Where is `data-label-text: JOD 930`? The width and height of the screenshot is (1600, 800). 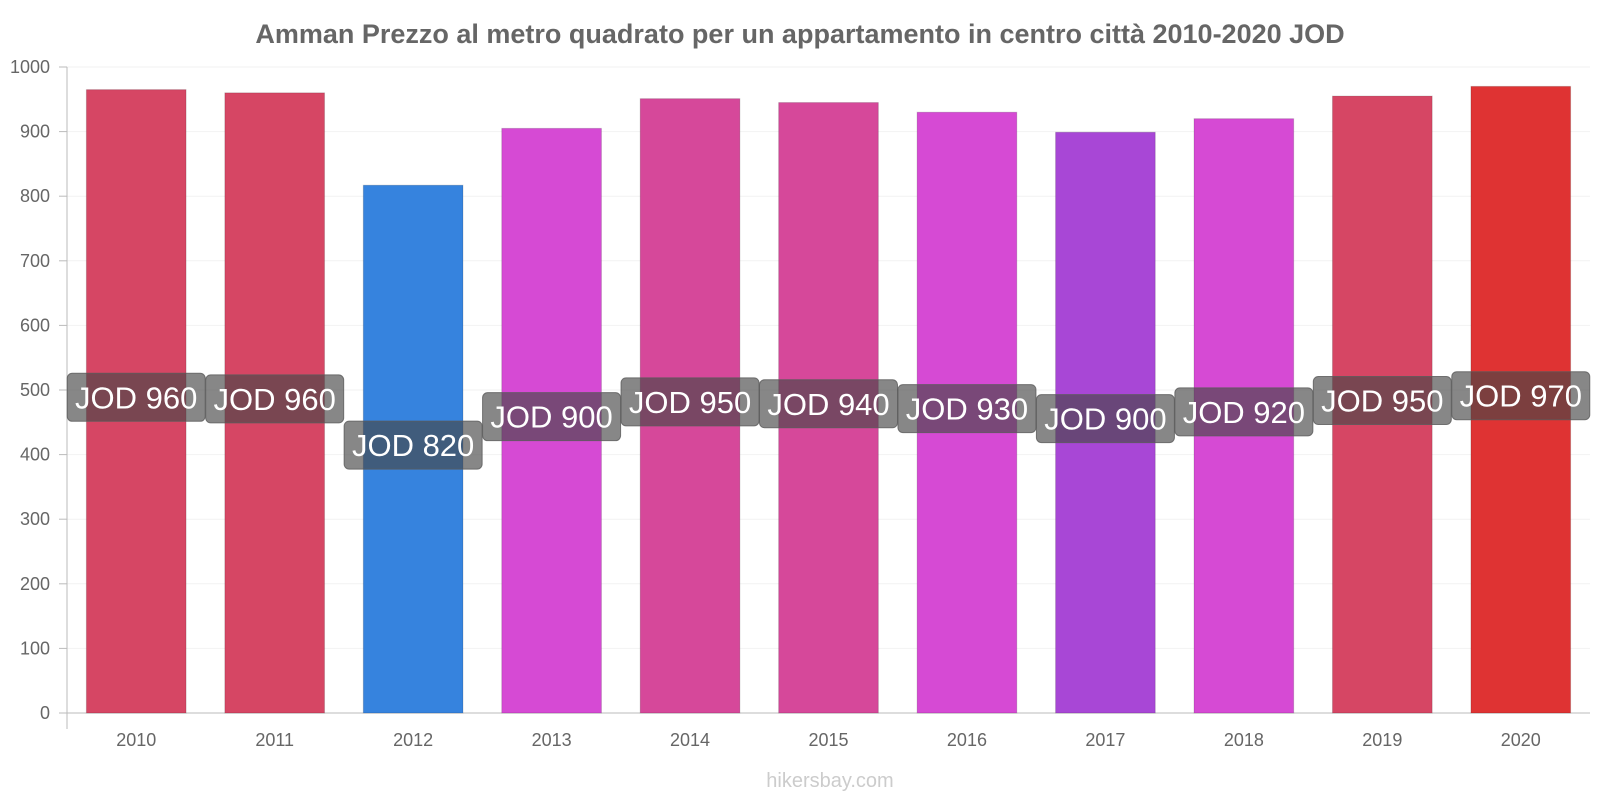 data-label-text: JOD 930 is located at coordinates (967, 409).